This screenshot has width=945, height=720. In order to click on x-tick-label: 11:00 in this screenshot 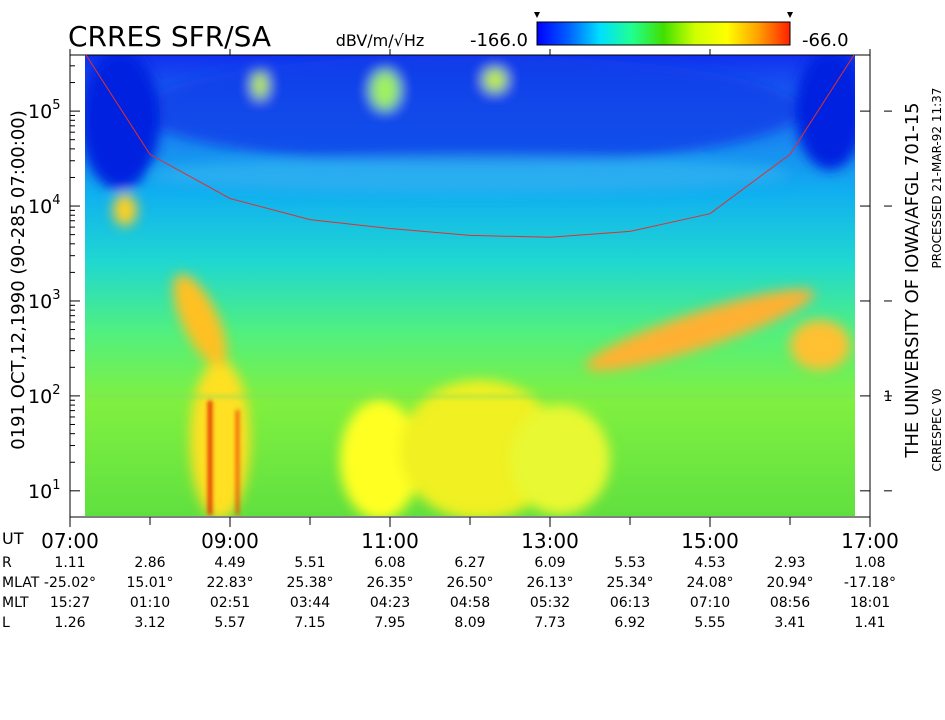, I will do `click(390, 541)`.